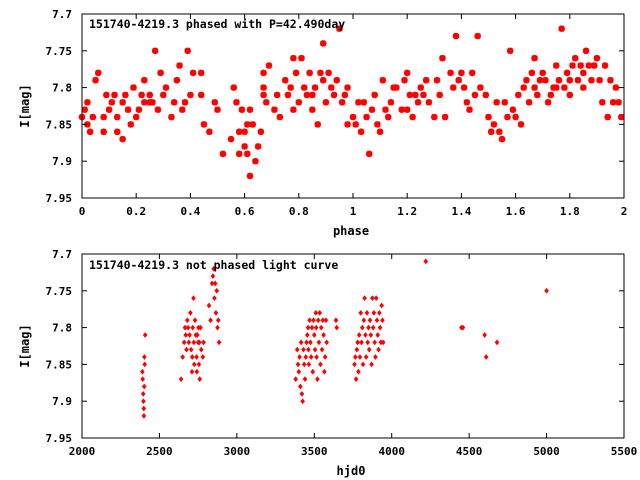 The height and width of the screenshot is (480, 640). Describe the element at coordinates (245, 211) in the screenshot. I see `phased-x-tick-label: 0.6` at that location.